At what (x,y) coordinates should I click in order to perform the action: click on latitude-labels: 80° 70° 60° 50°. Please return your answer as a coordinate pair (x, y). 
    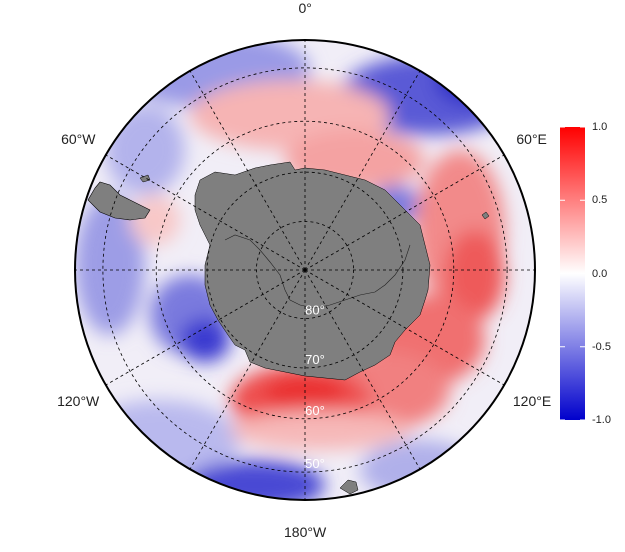
    Looking at the image, I should click on (315, 387).